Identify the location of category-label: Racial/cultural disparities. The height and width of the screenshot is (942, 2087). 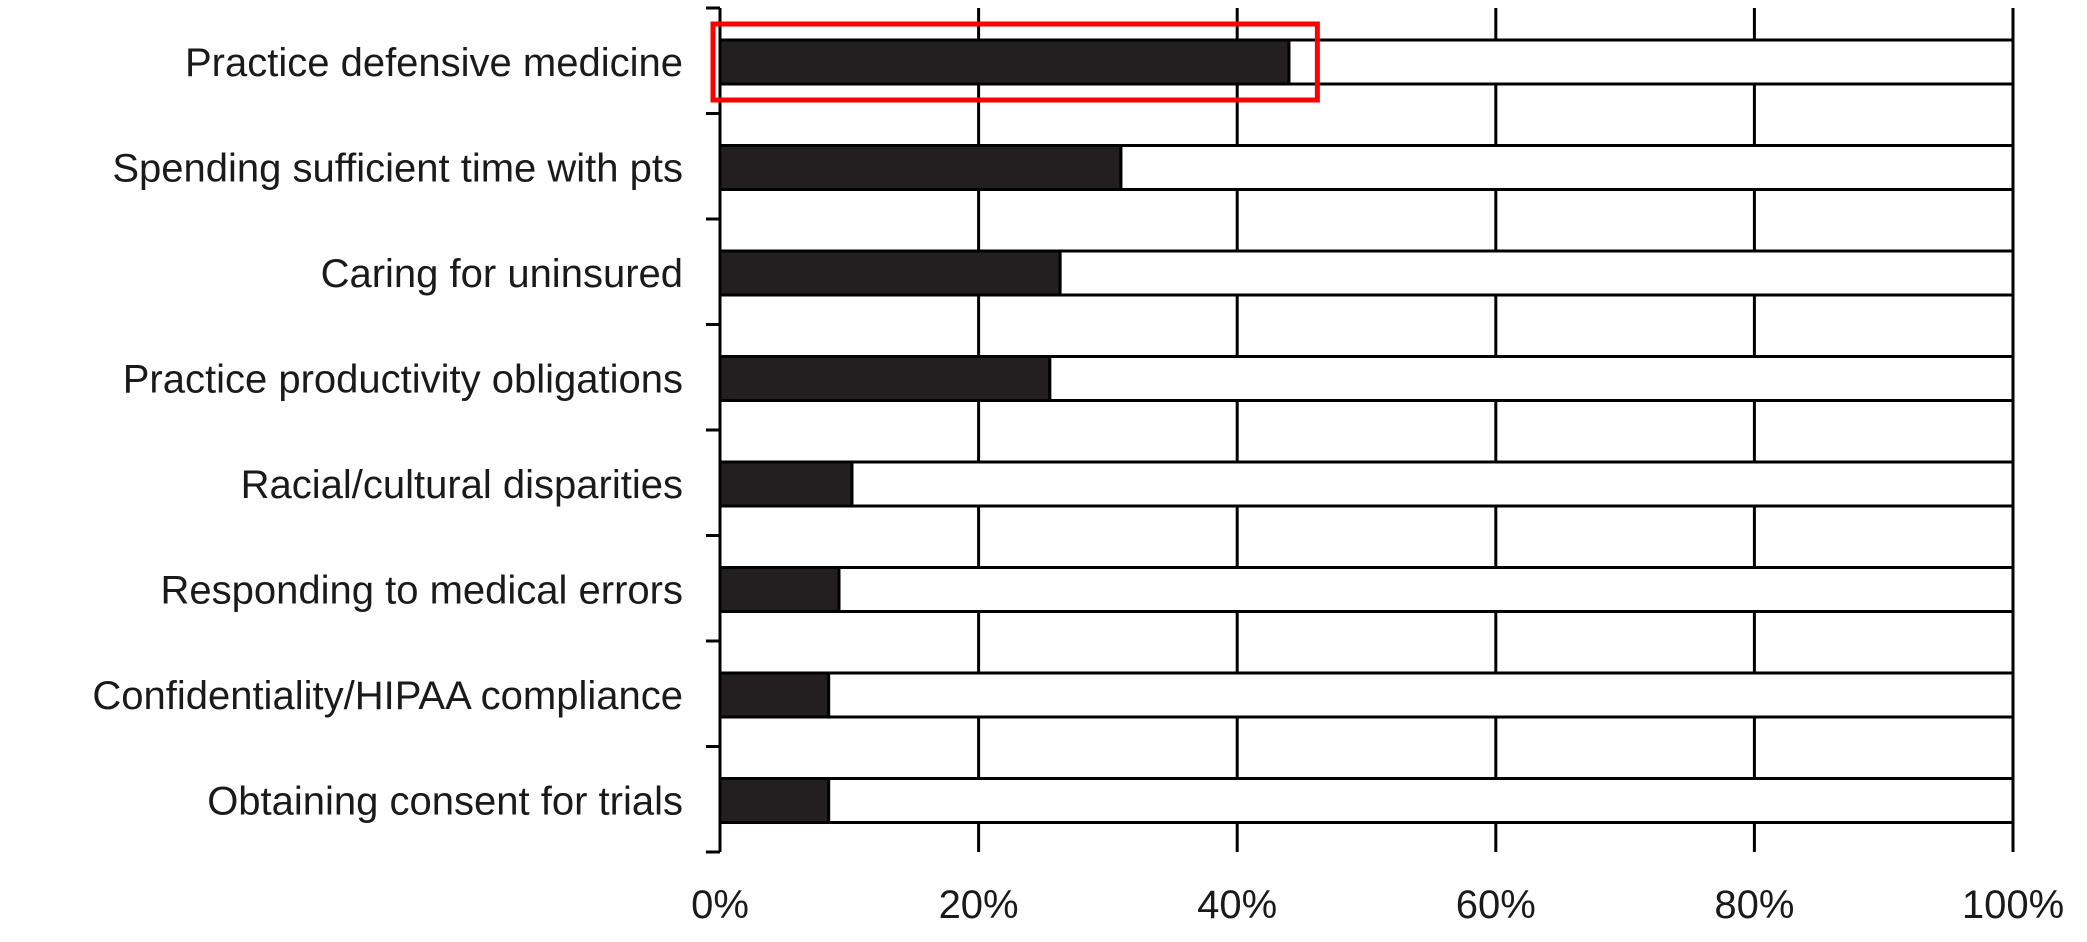
(462, 485).